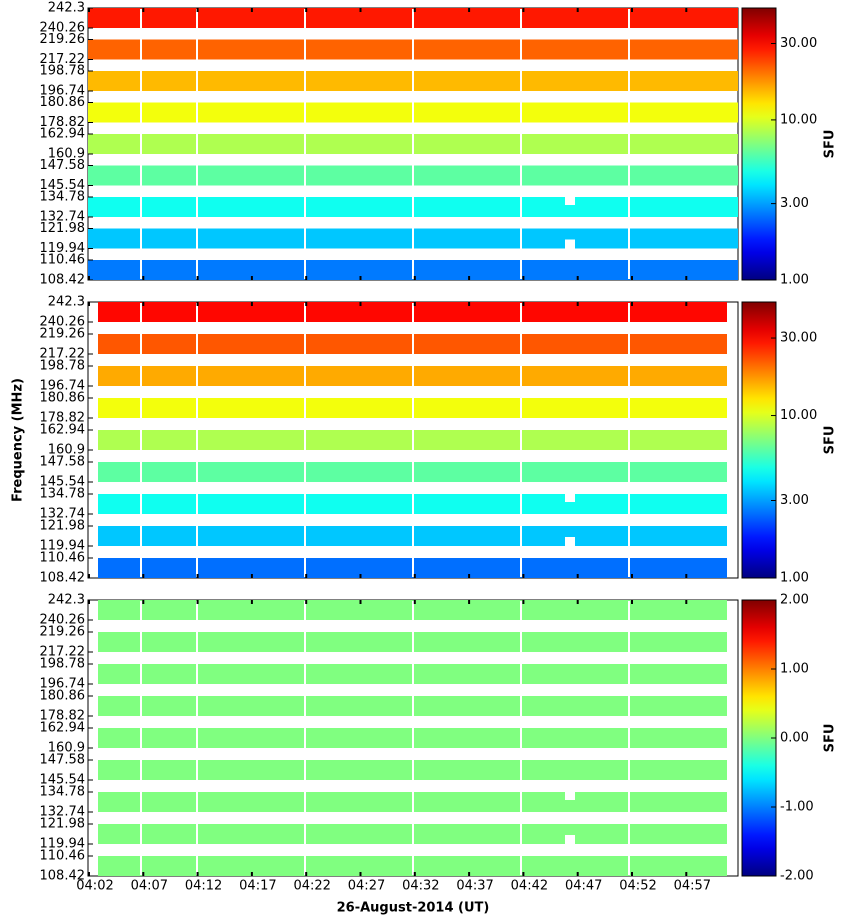 This screenshot has width=842, height=924. What do you see at coordinates (474, 886) in the screenshot?
I see `x-tick-label: 04:37` at bounding box center [474, 886].